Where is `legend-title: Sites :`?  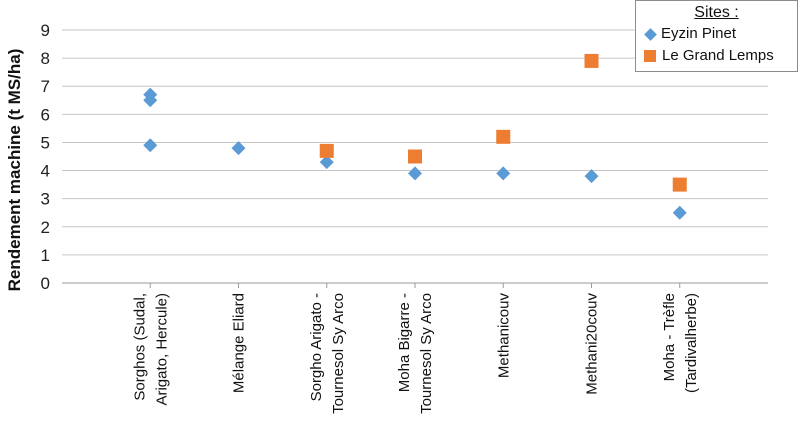
legend-title: Sites : is located at coordinates (716, 13).